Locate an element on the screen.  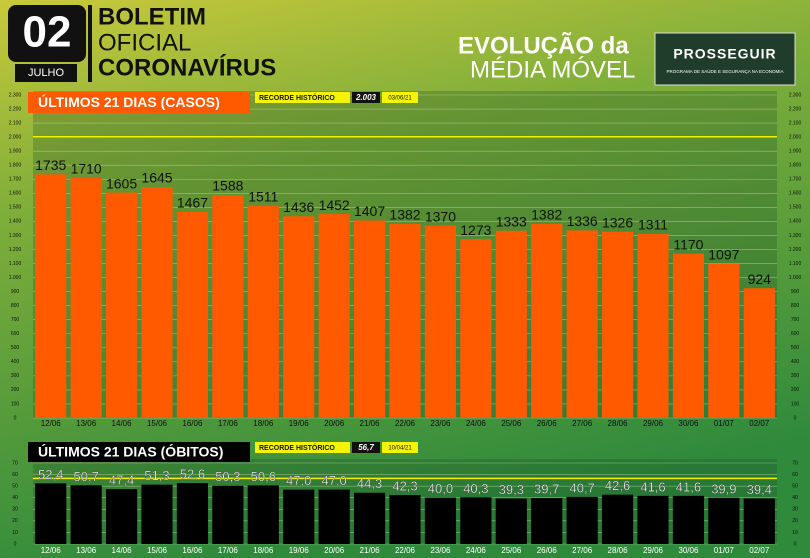
value-label: 50,6 is located at coordinates (263, 476).